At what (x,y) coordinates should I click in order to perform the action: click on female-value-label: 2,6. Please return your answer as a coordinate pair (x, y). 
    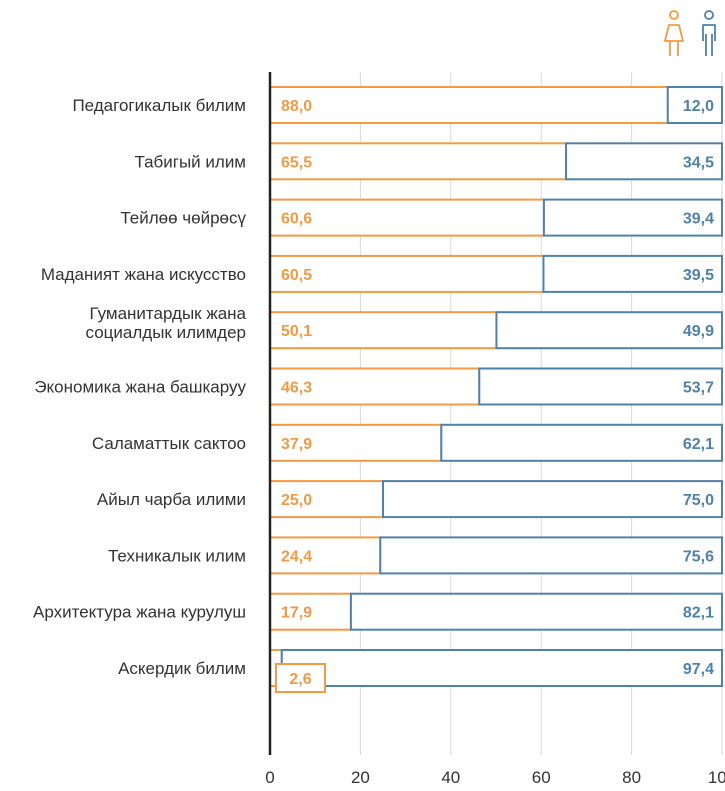
    Looking at the image, I should click on (300, 679).